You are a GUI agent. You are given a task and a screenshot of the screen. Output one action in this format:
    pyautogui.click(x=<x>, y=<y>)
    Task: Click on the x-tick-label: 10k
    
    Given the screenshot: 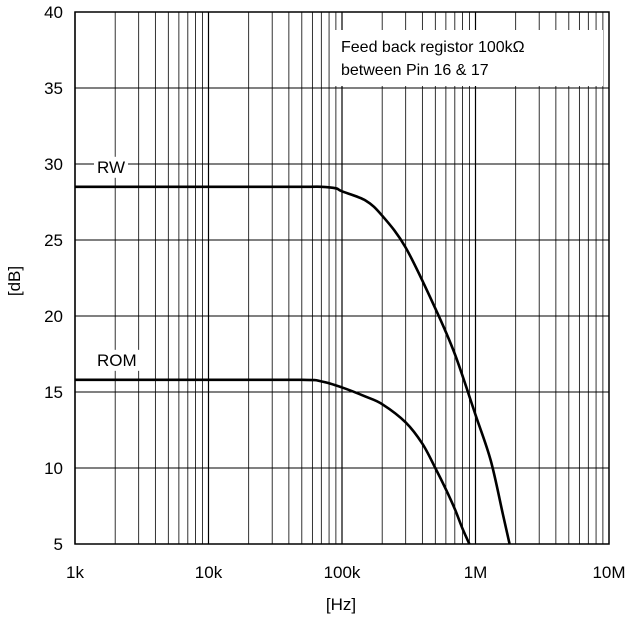 What is the action you would take?
    pyautogui.click(x=209, y=572)
    